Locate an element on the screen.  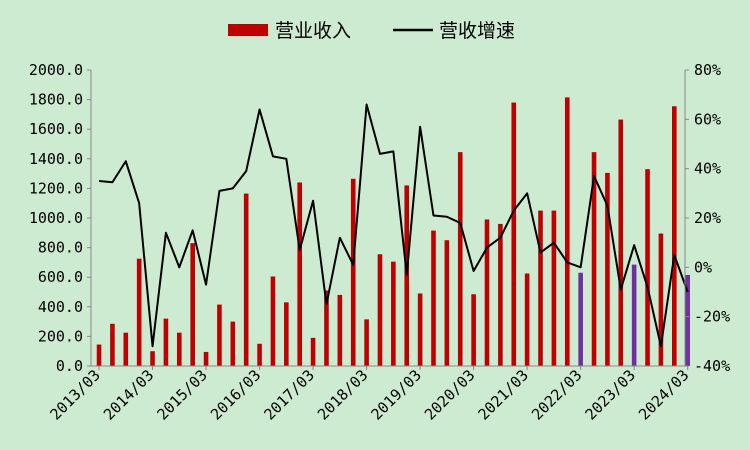
right-tick-label: 0% is located at coordinates (703, 267).